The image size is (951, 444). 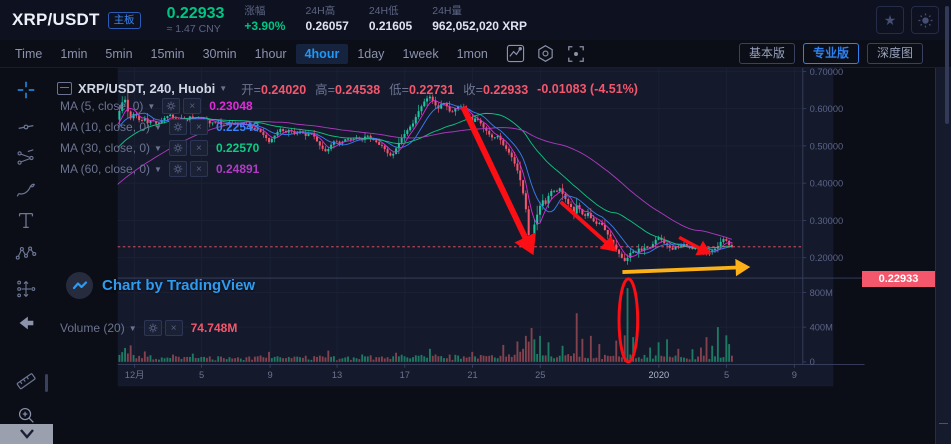 I want to click on interval-button-1week: 1week, so click(x=420, y=53).